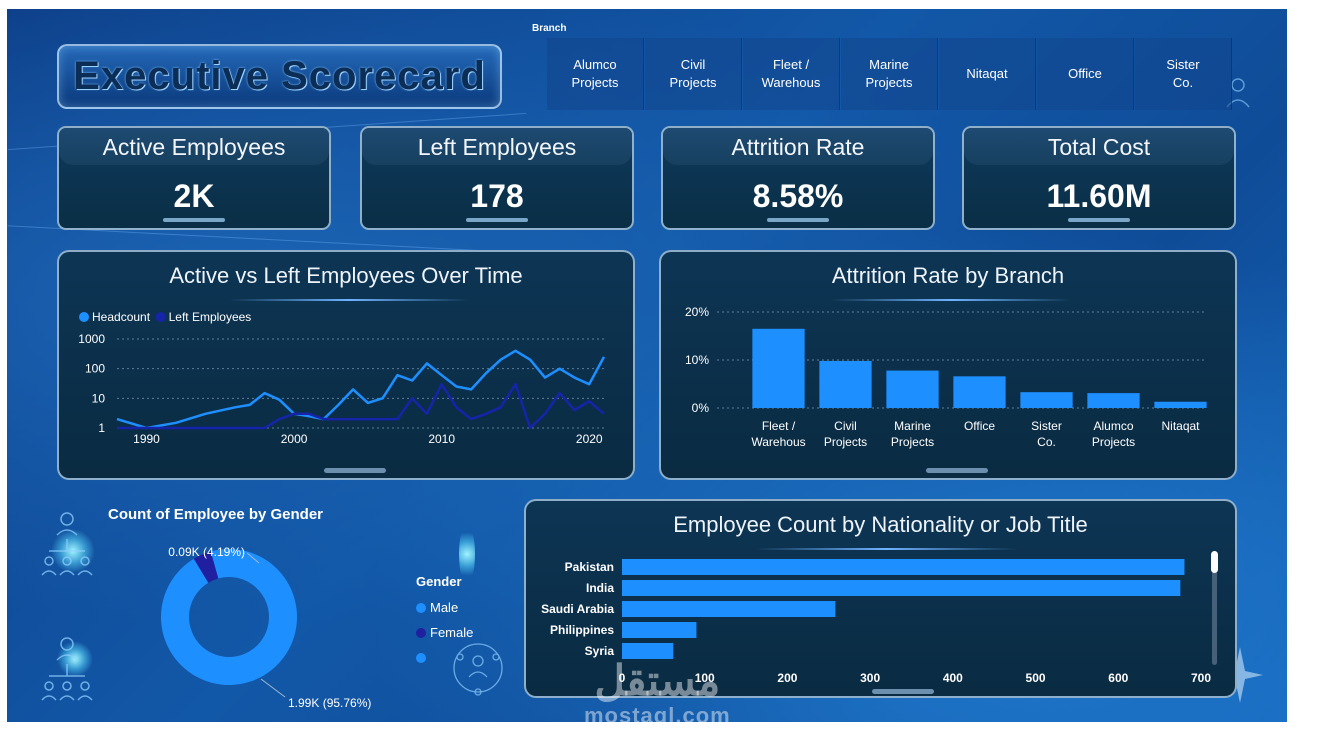 The width and height of the screenshot is (1323, 737). What do you see at coordinates (589, 439) in the screenshot?
I see `x-tick-label: 2020` at bounding box center [589, 439].